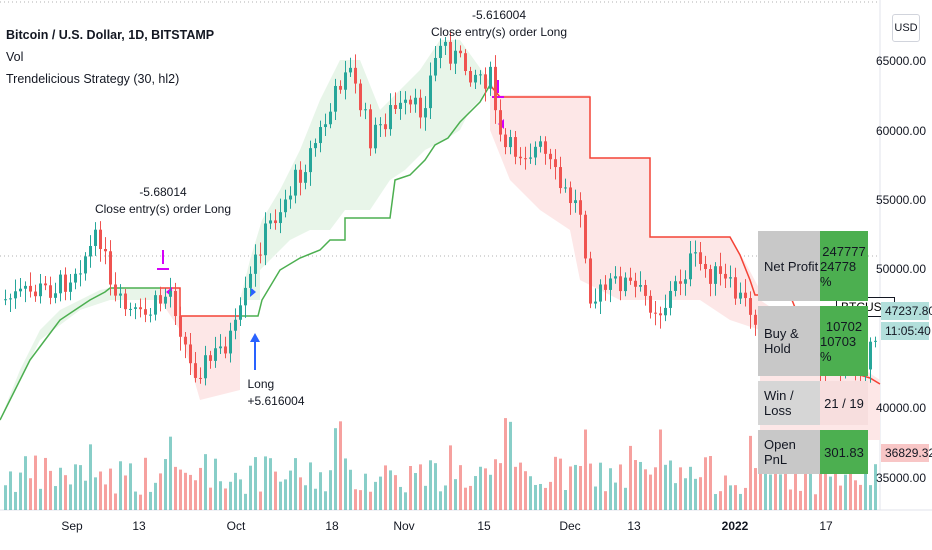  What do you see at coordinates (110, 35) in the screenshot?
I see `symbol-title: Bitcoin / U.S. Dollar, 1D, BITSTAMP` at bounding box center [110, 35].